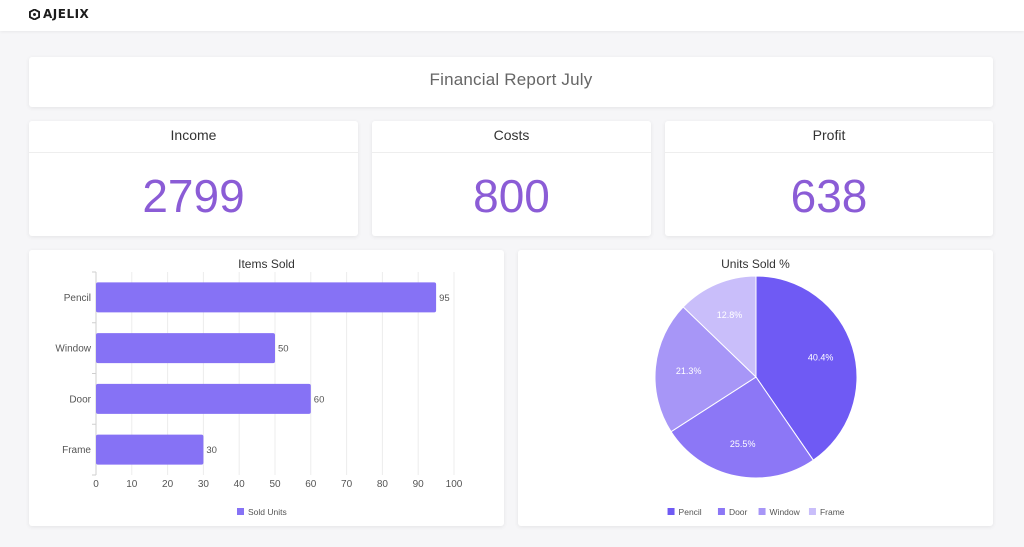 The width and height of the screenshot is (1024, 547). Describe the element at coordinates (689, 371) in the screenshot. I see `pie-data-label: 21.3%` at that location.